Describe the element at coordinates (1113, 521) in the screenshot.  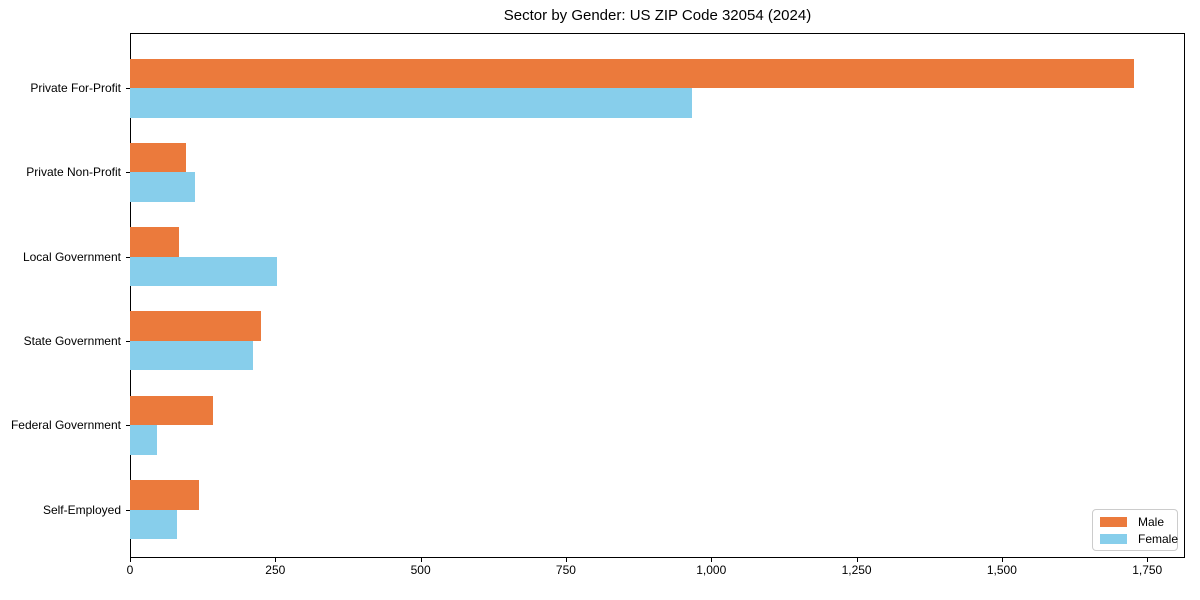
I see `legend-swatch-male` at that location.